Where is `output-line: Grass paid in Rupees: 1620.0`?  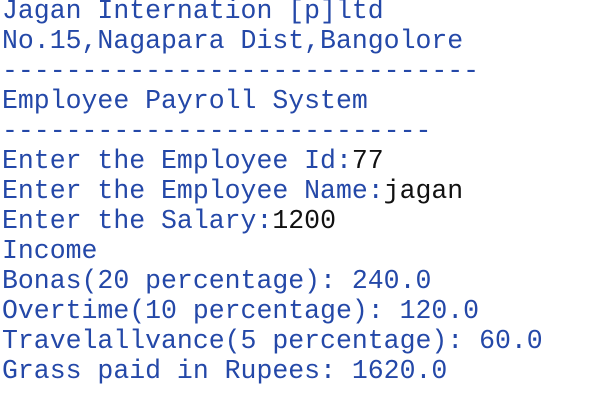
output-line: Grass paid in Rupees: 1620.0 is located at coordinates (224, 371).